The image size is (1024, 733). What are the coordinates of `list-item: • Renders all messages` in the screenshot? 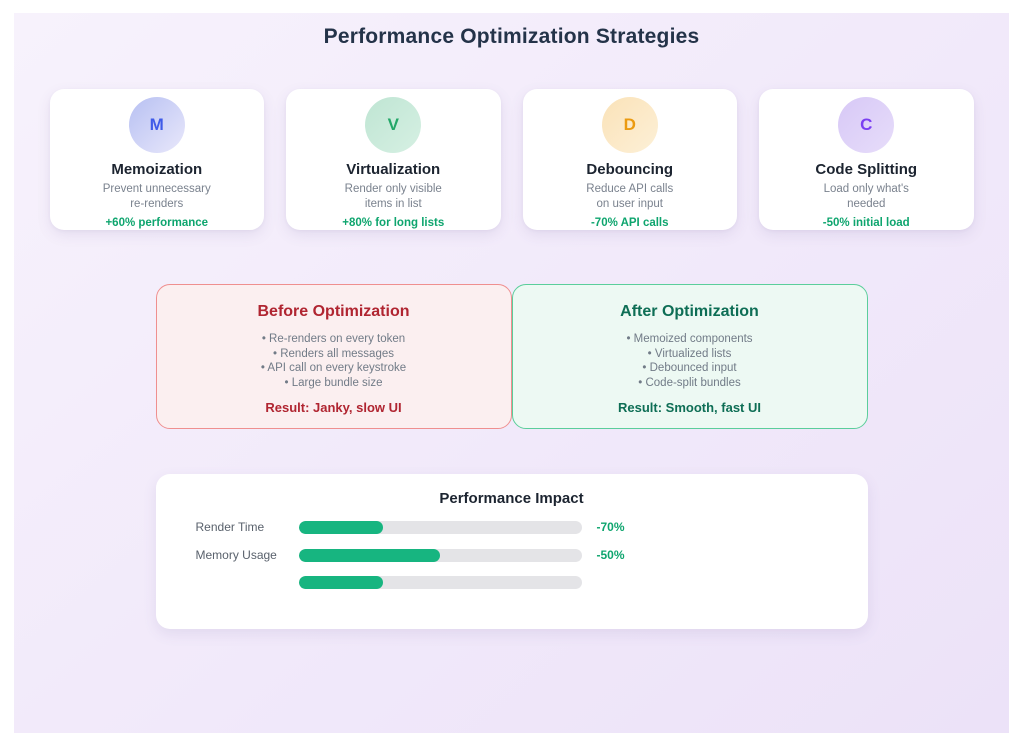 It's located at (333, 353).